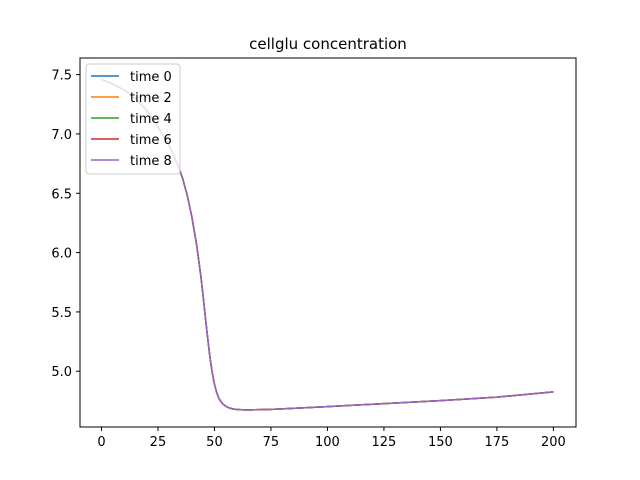 This screenshot has height=480, width=640. What do you see at coordinates (101, 442) in the screenshot?
I see `x-tick-label: 0` at bounding box center [101, 442].